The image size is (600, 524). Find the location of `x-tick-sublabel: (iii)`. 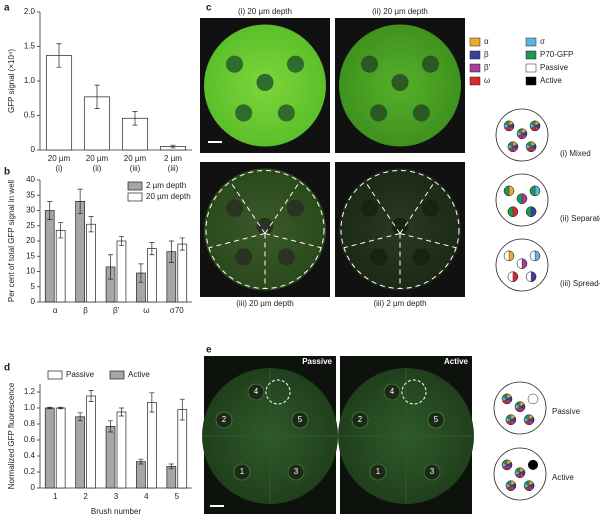

x-tick-sublabel: (iii) is located at coordinates (135, 168).